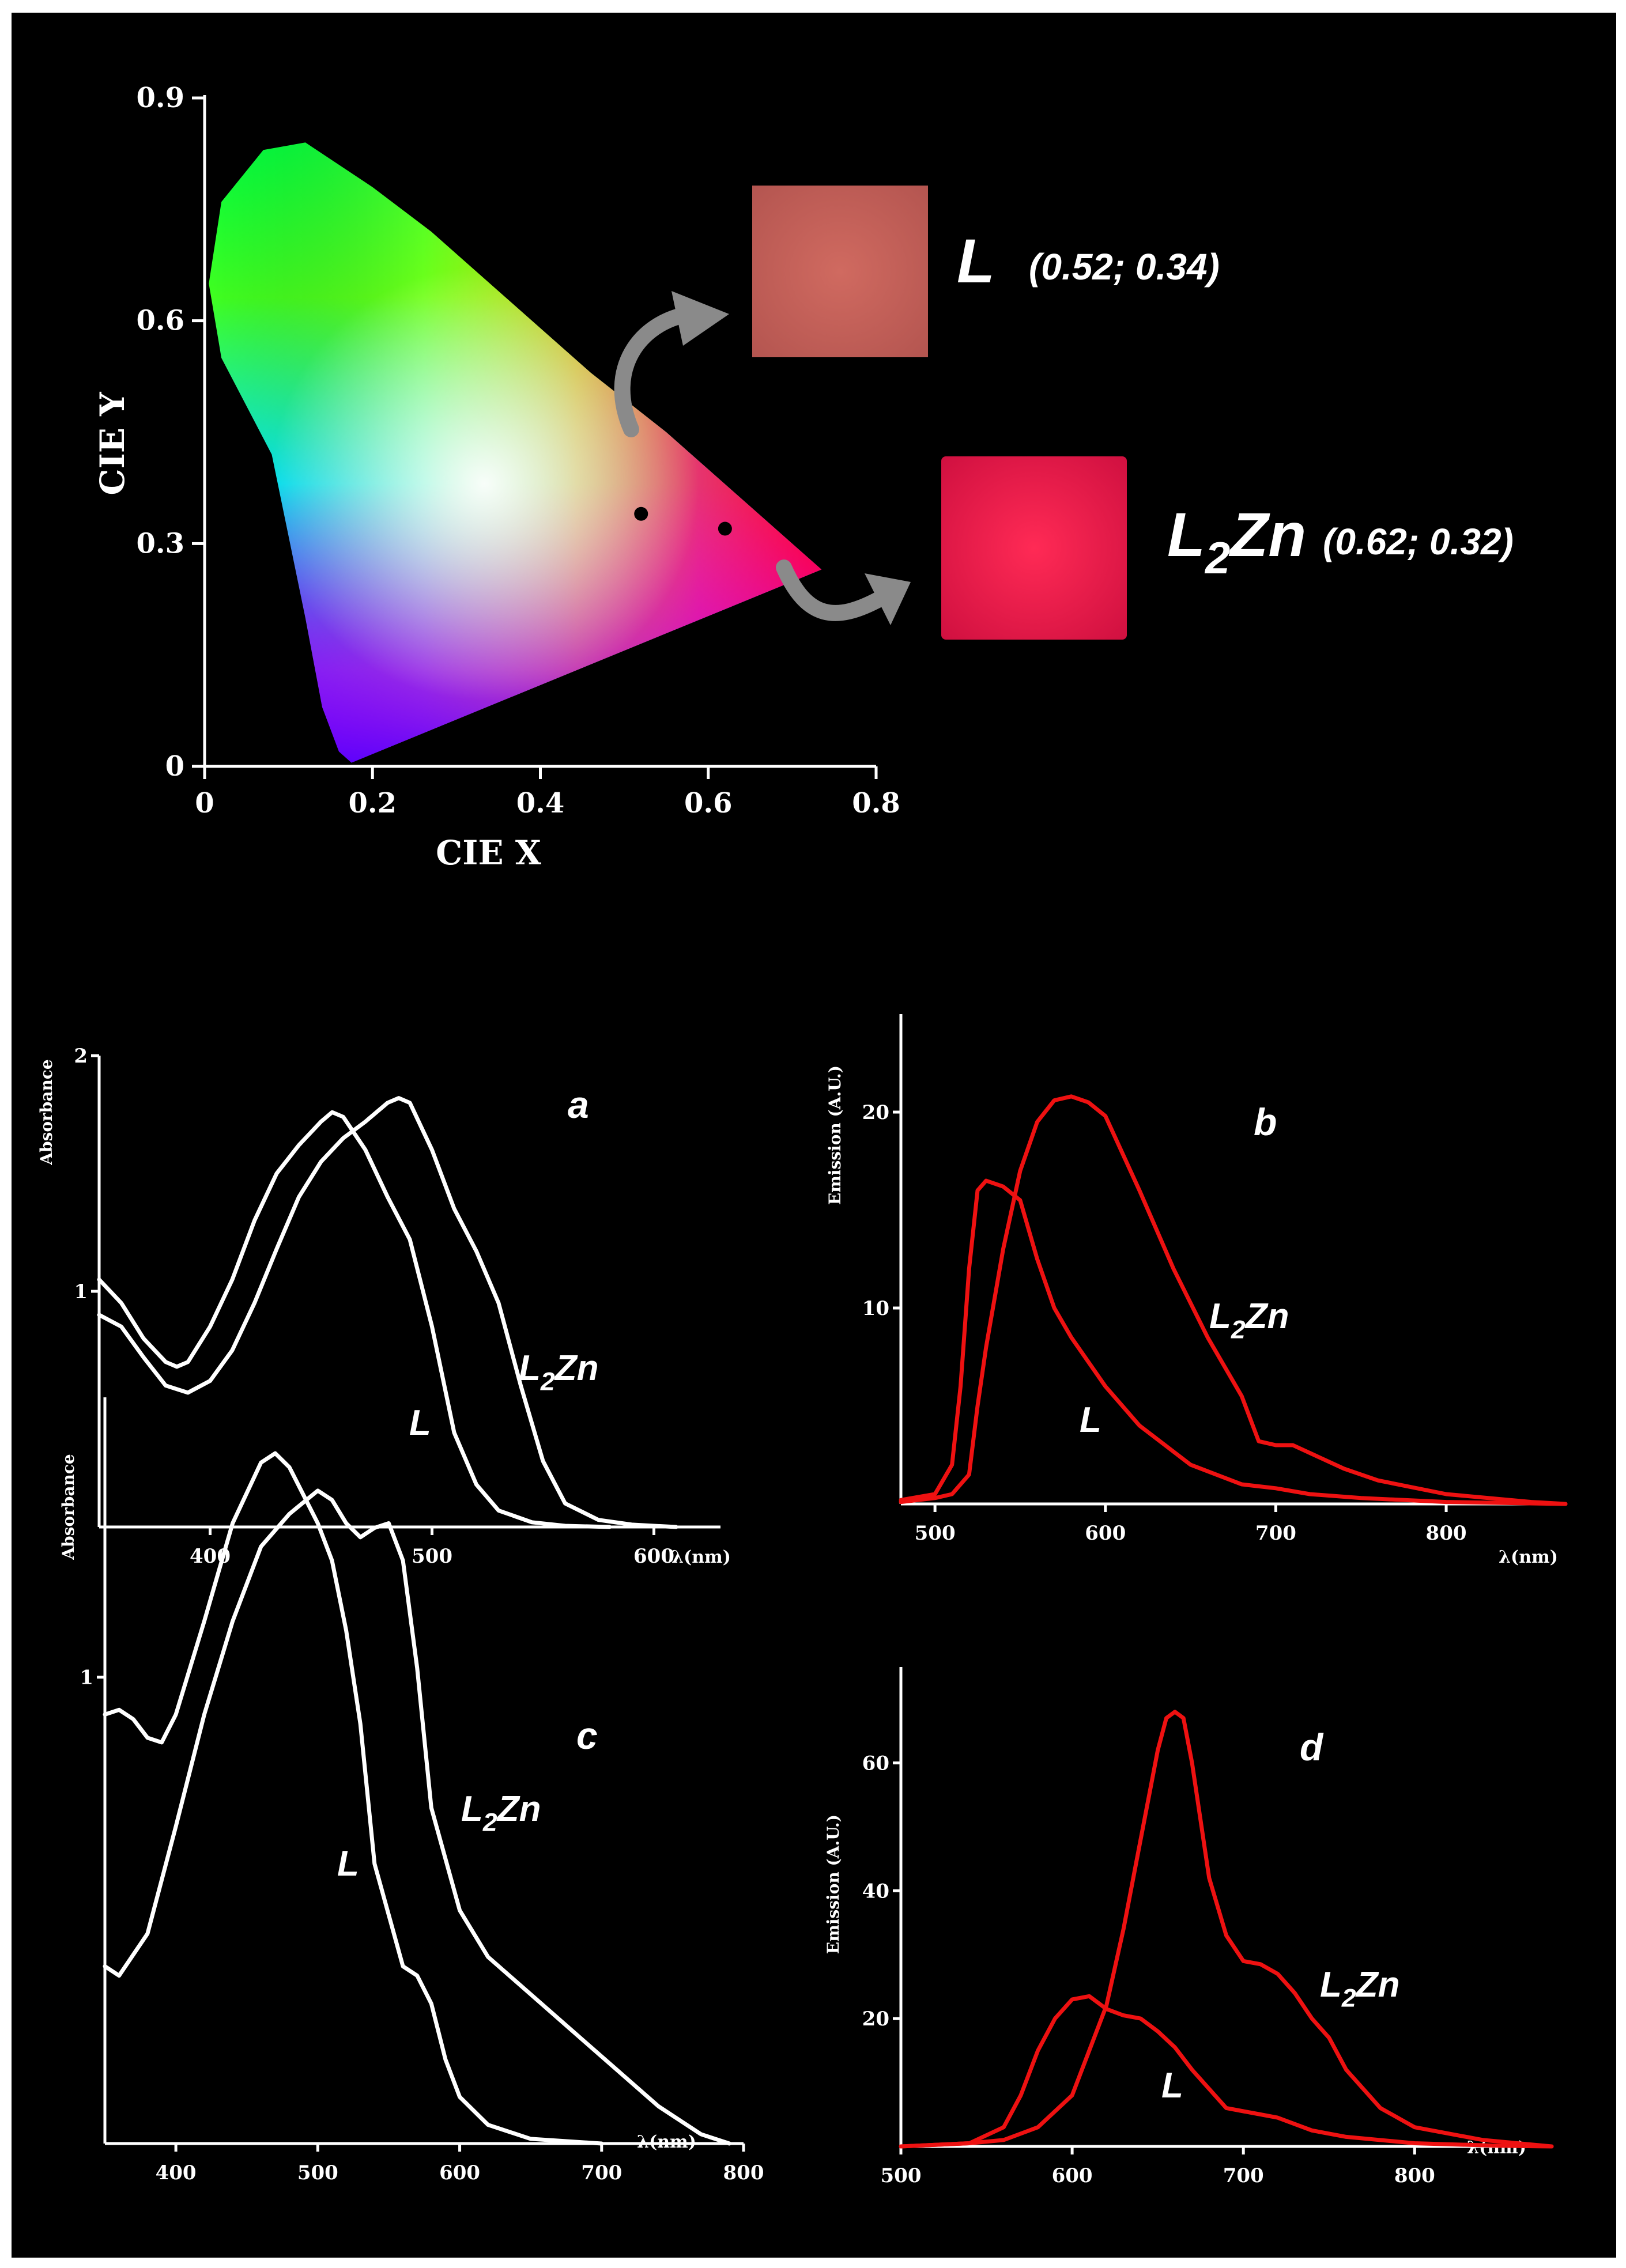 The height and width of the screenshot is (2268, 1626). What do you see at coordinates (875, 1763) in the screenshot?
I see `panel-d-y-tick-label: 60` at bounding box center [875, 1763].